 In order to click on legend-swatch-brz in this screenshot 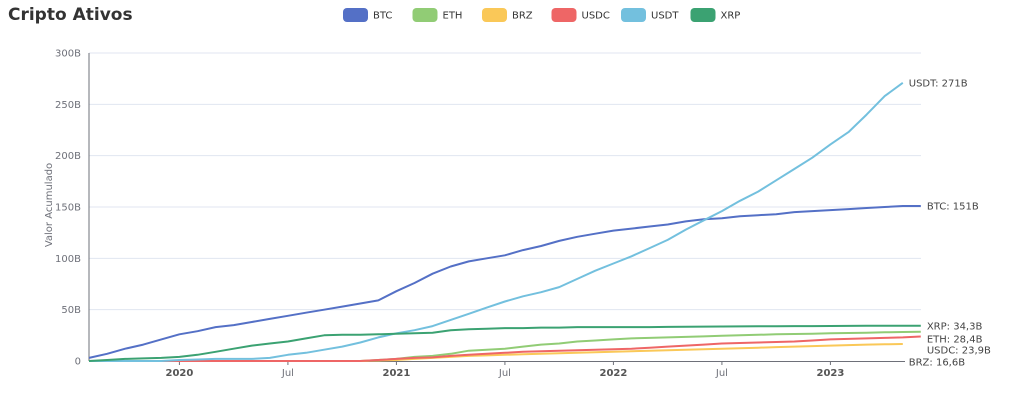, I will do `click(494, 15)`.